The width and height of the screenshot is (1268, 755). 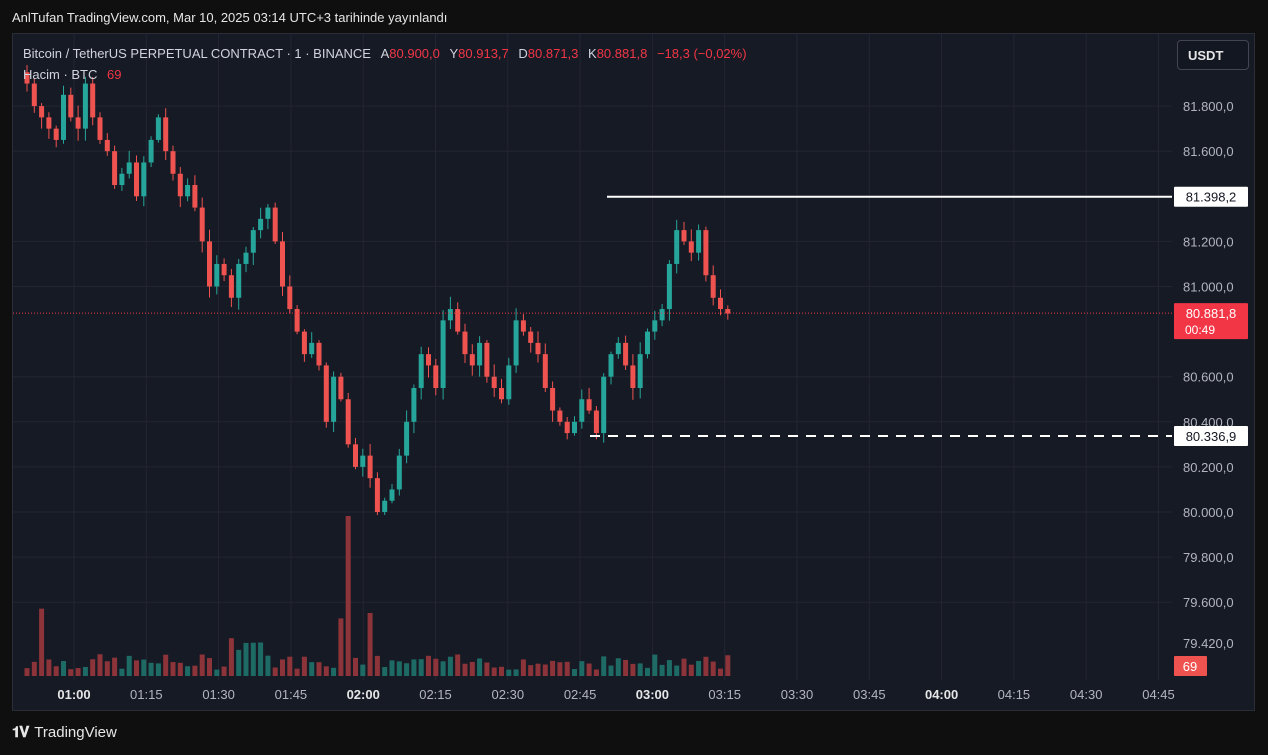 What do you see at coordinates (1208, 643) in the screenshot?
I see `price-tick-label: 79.420,0` at bounding box center [1208, 643].